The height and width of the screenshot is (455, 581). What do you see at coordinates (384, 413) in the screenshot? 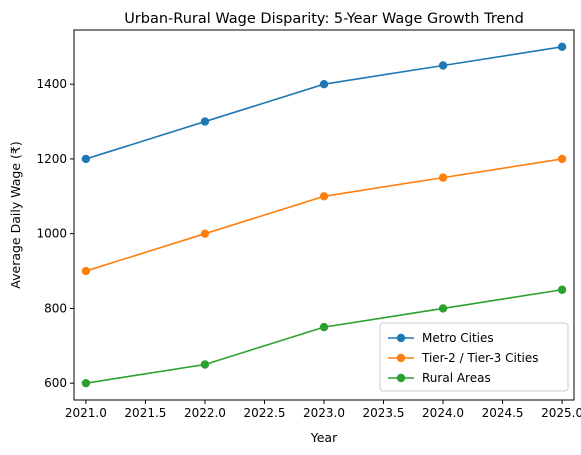
I see `x-tick-label: 2023.5` at bounding box center [384, 413].